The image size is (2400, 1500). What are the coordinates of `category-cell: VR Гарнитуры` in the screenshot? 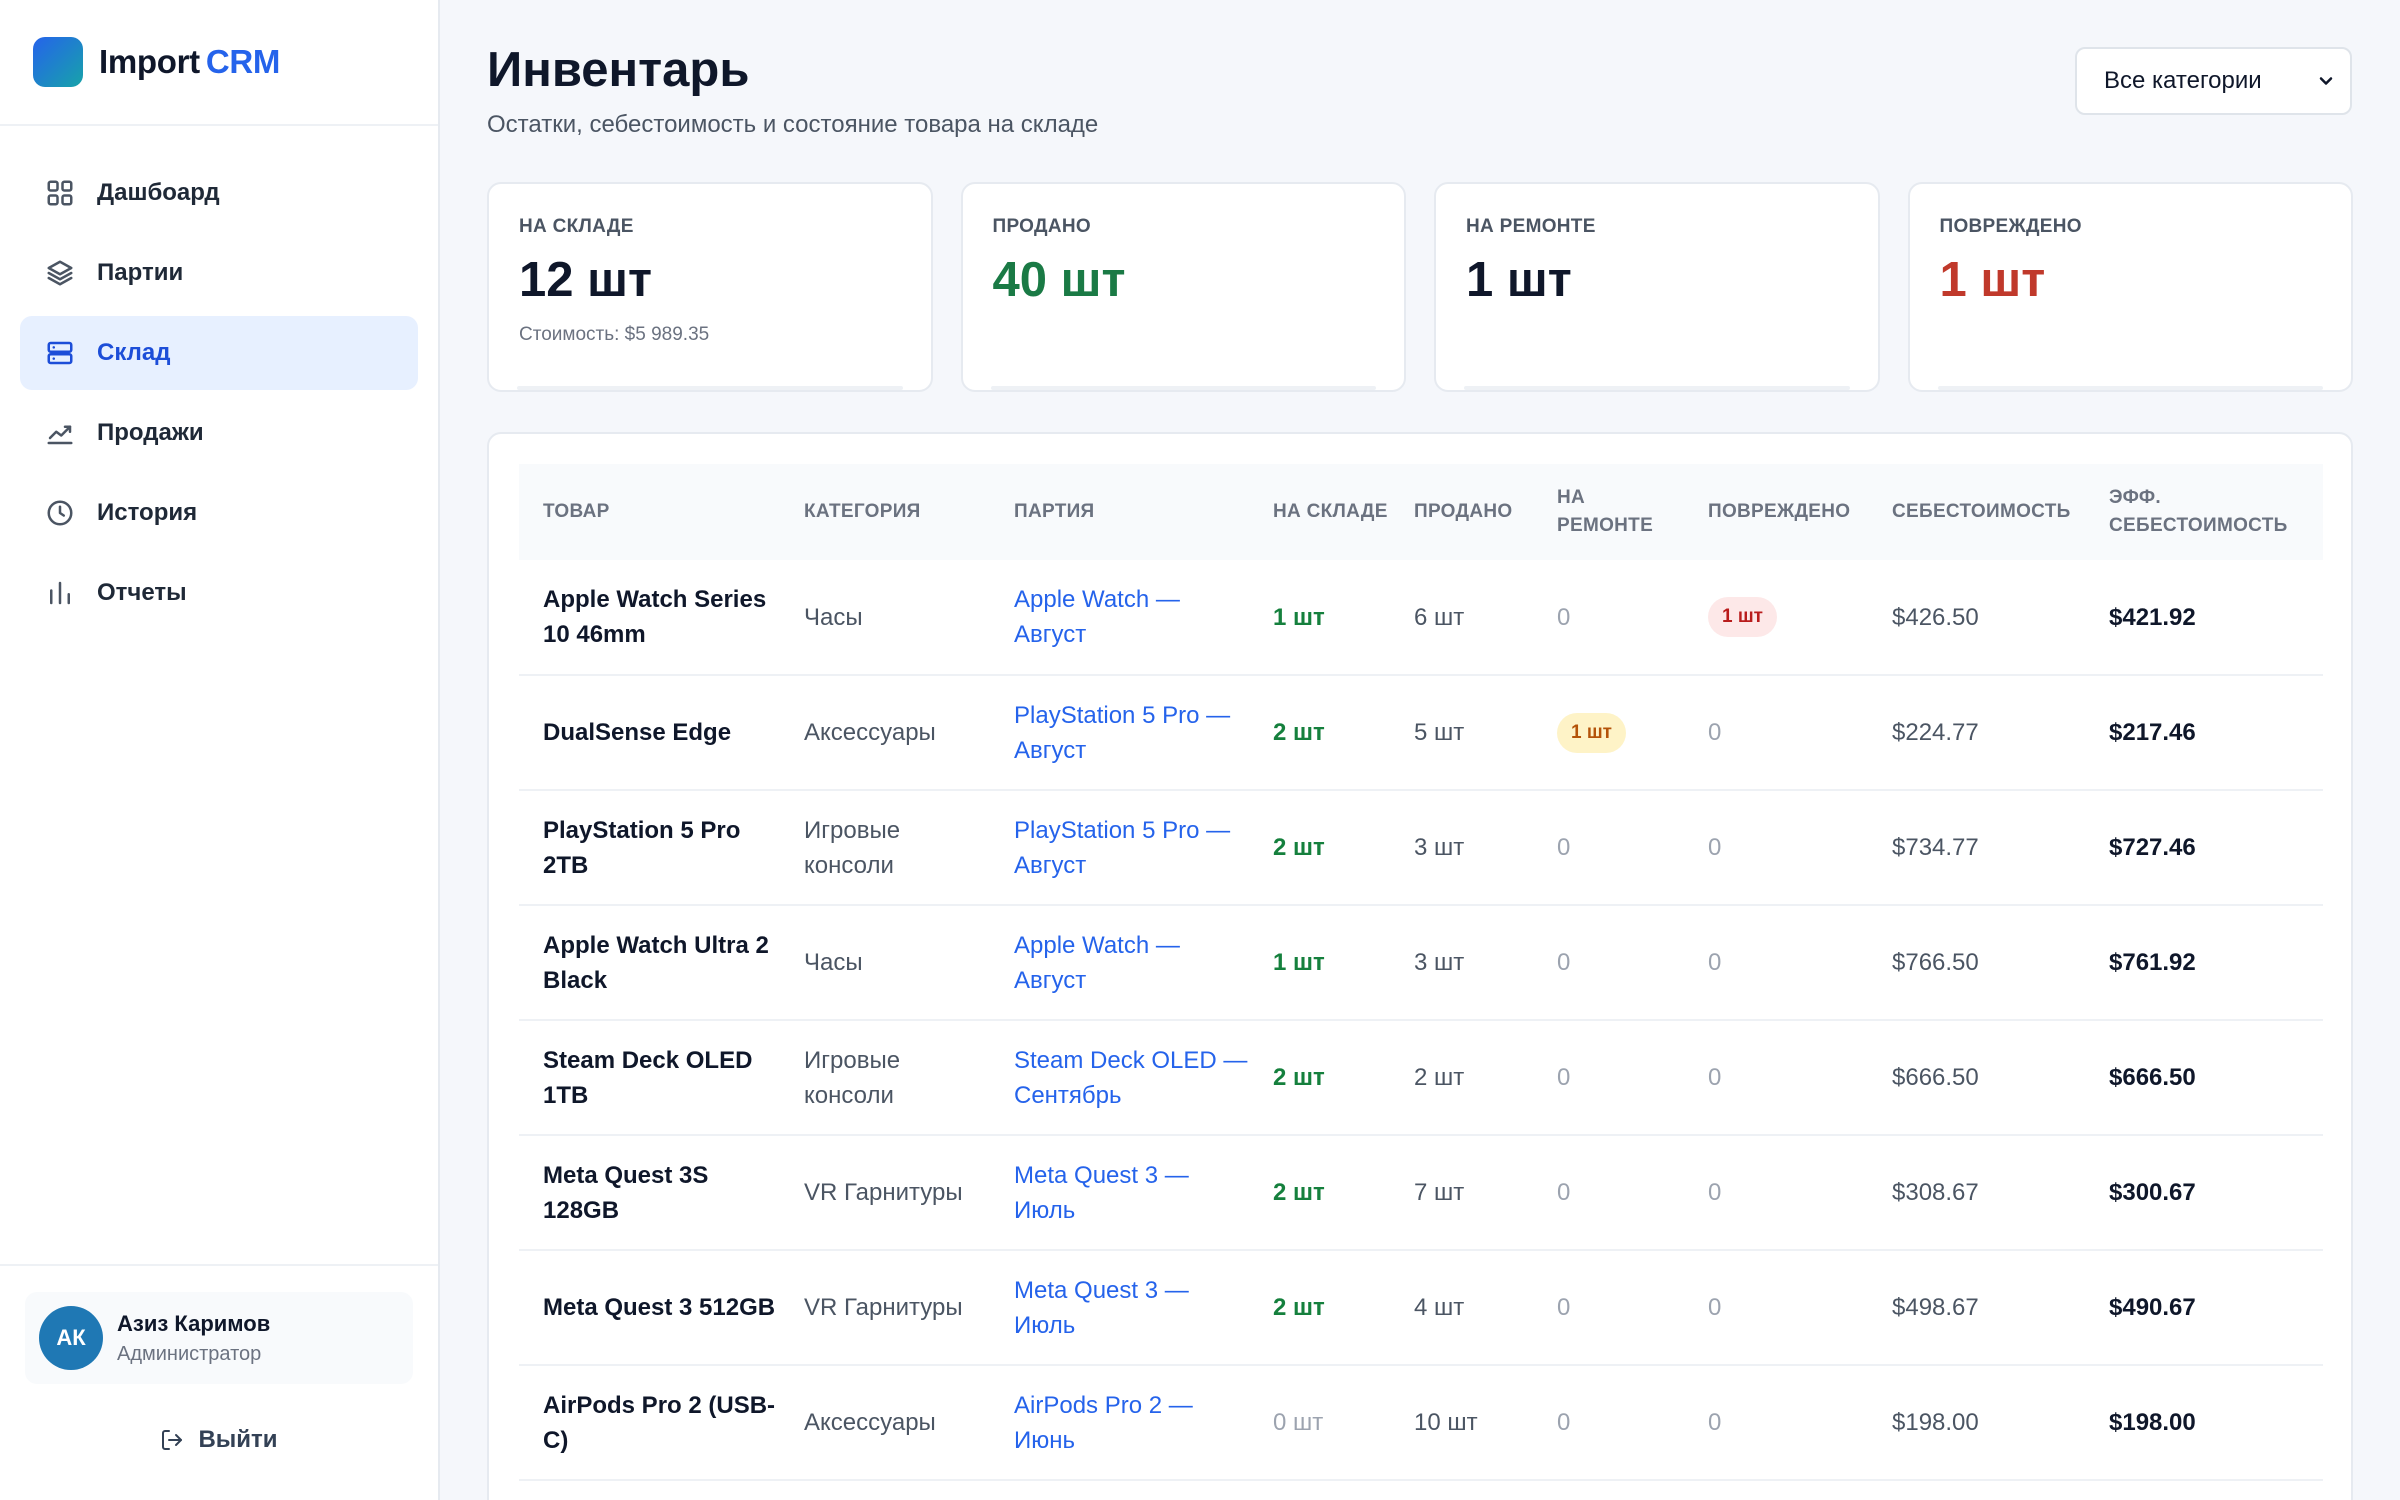 It's located at (885, 1193).